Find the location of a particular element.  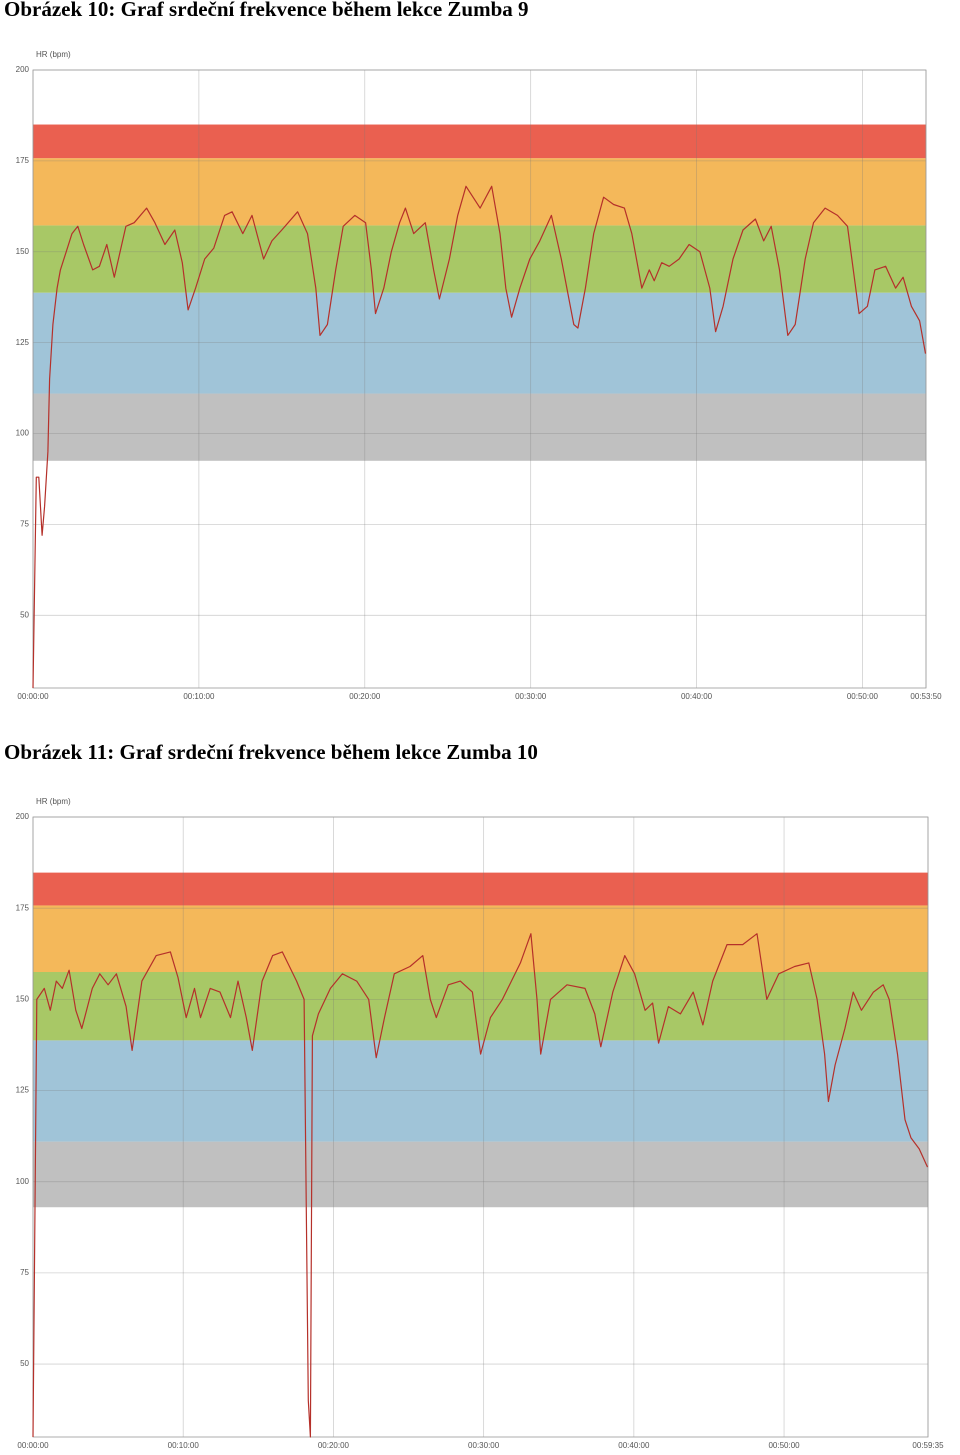

x-tick-label: 00:59:35 is located at coordinates (928, 1445).